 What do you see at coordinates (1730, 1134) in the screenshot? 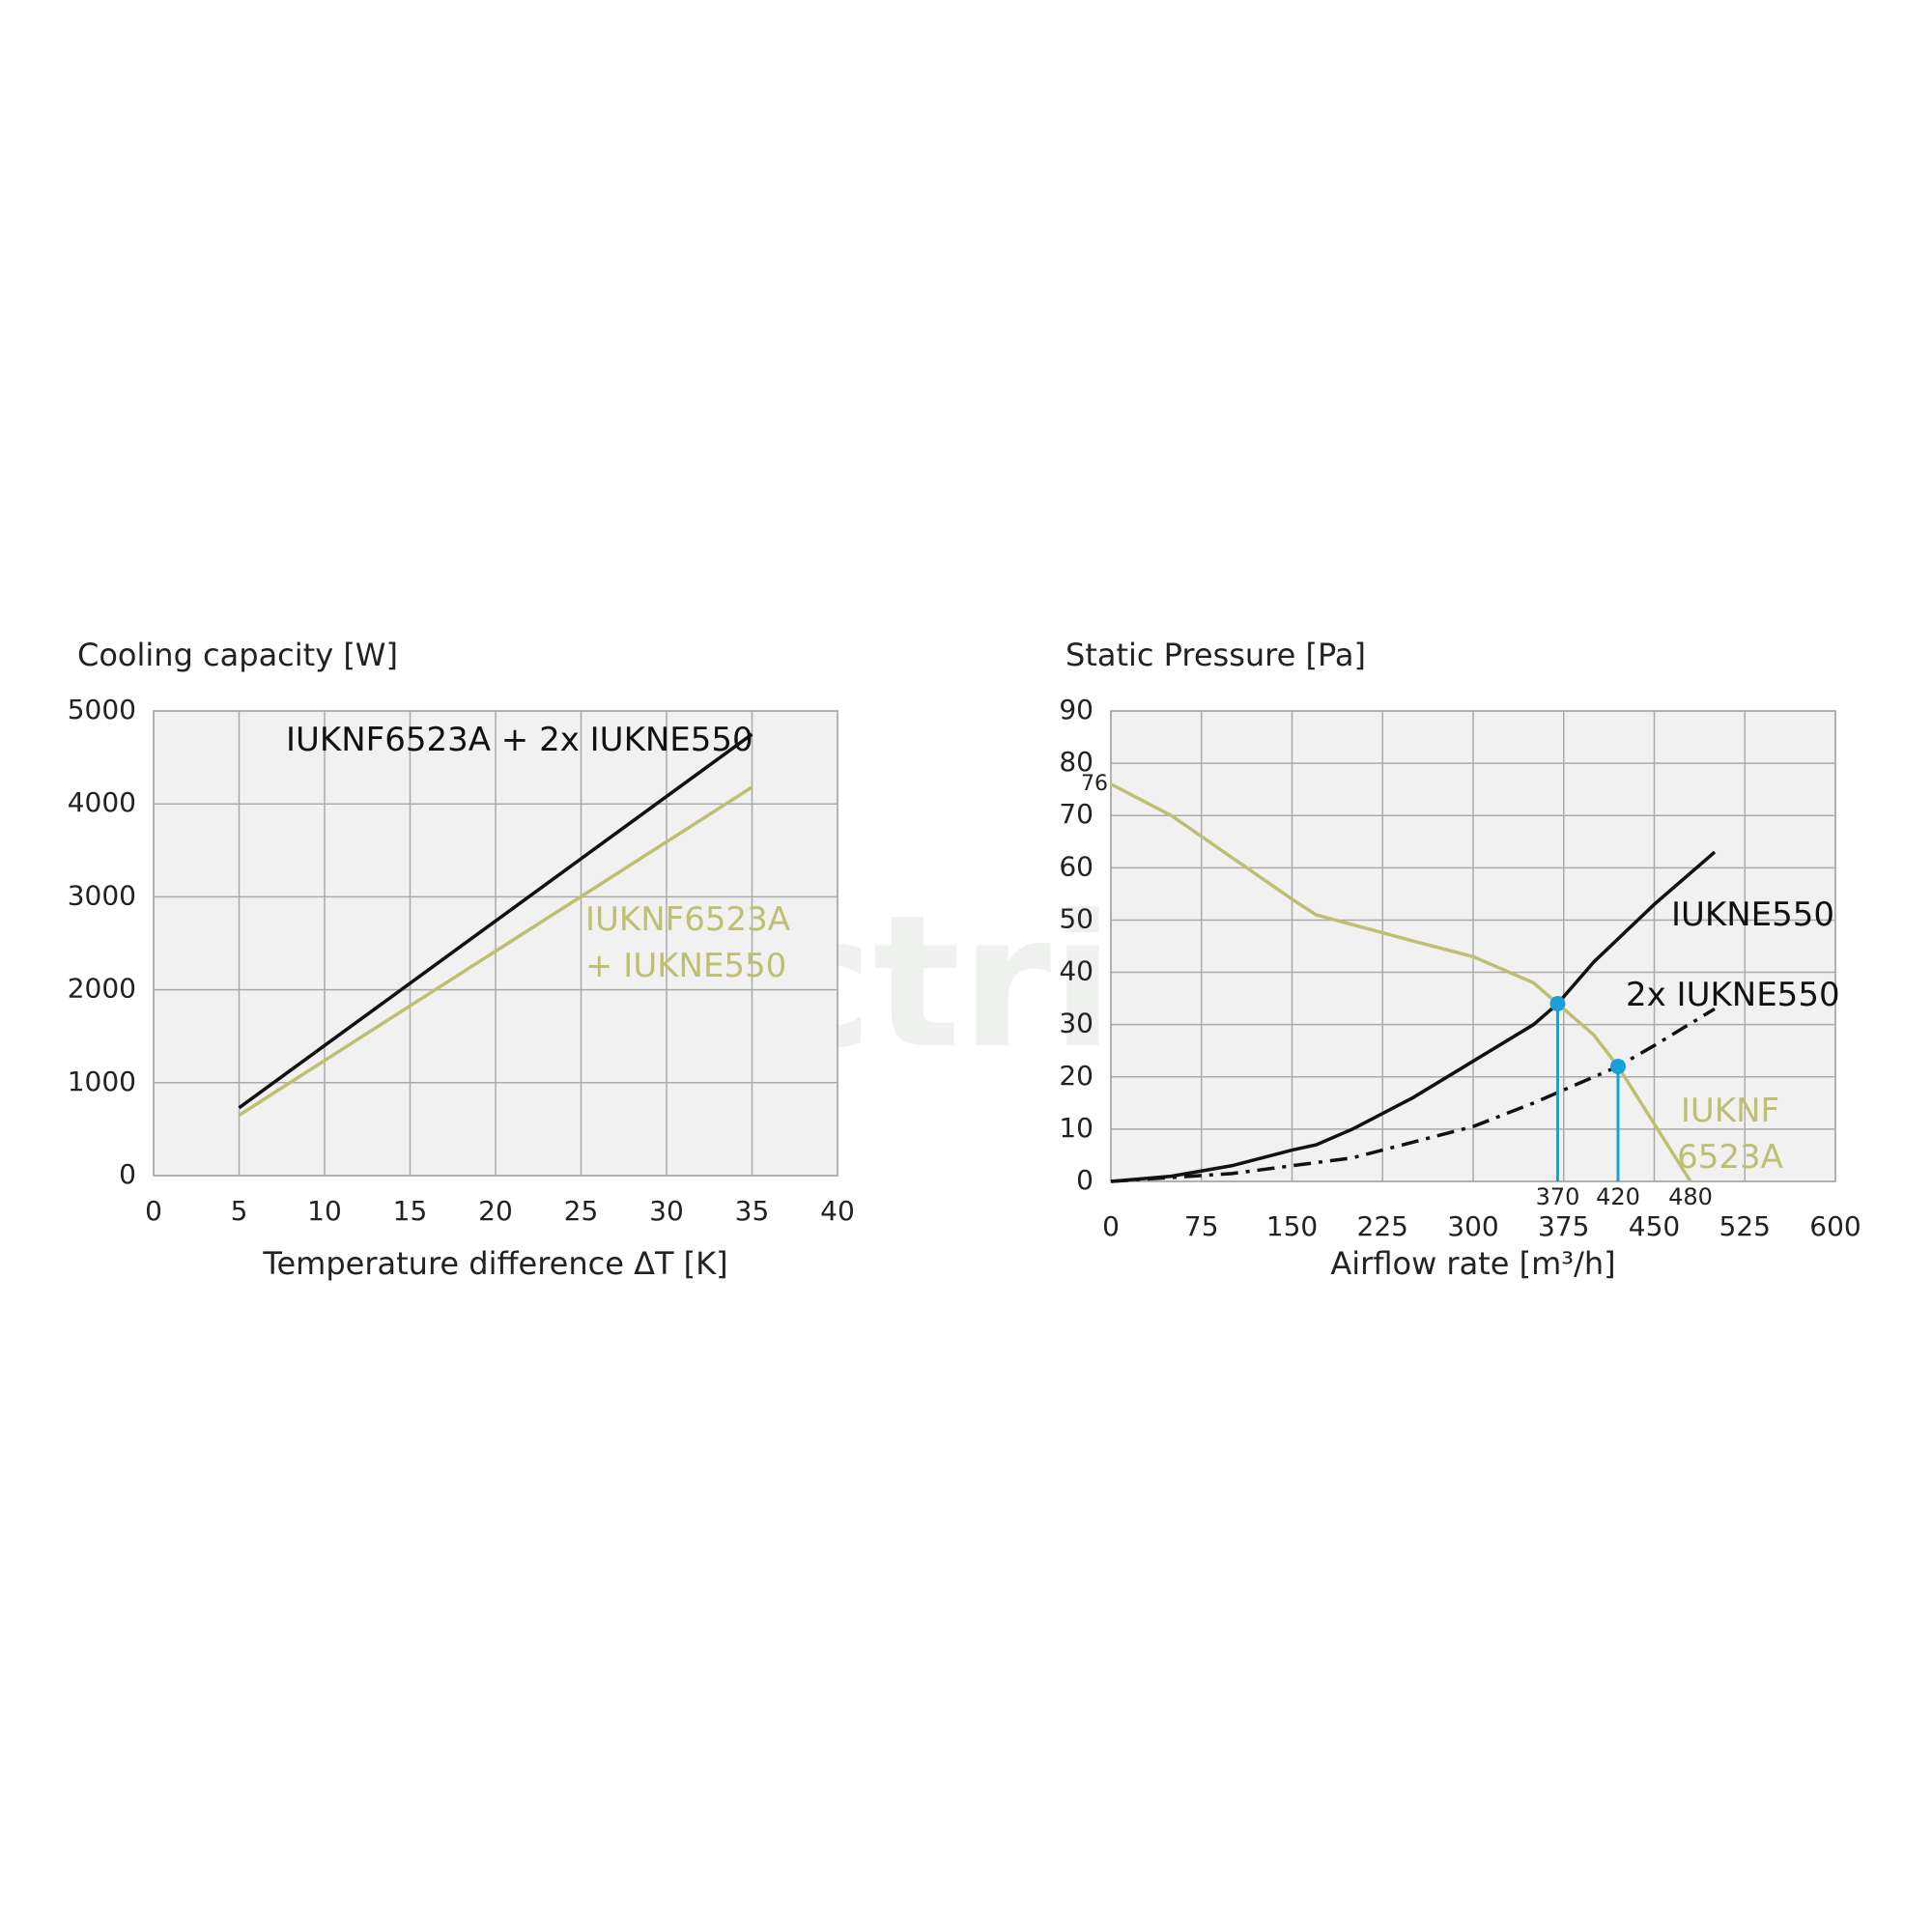
I see `series-label: IUKNF 6523A` at bounding box center [1730, 1134].